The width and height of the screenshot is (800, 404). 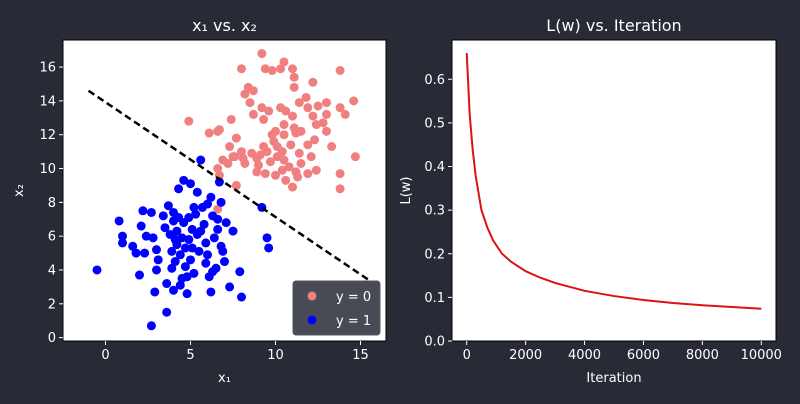 What do you see at coordinates (434, 80) in the screenshot?
I see `y-tick-label: 0.6` at bounding box center [434, 80].